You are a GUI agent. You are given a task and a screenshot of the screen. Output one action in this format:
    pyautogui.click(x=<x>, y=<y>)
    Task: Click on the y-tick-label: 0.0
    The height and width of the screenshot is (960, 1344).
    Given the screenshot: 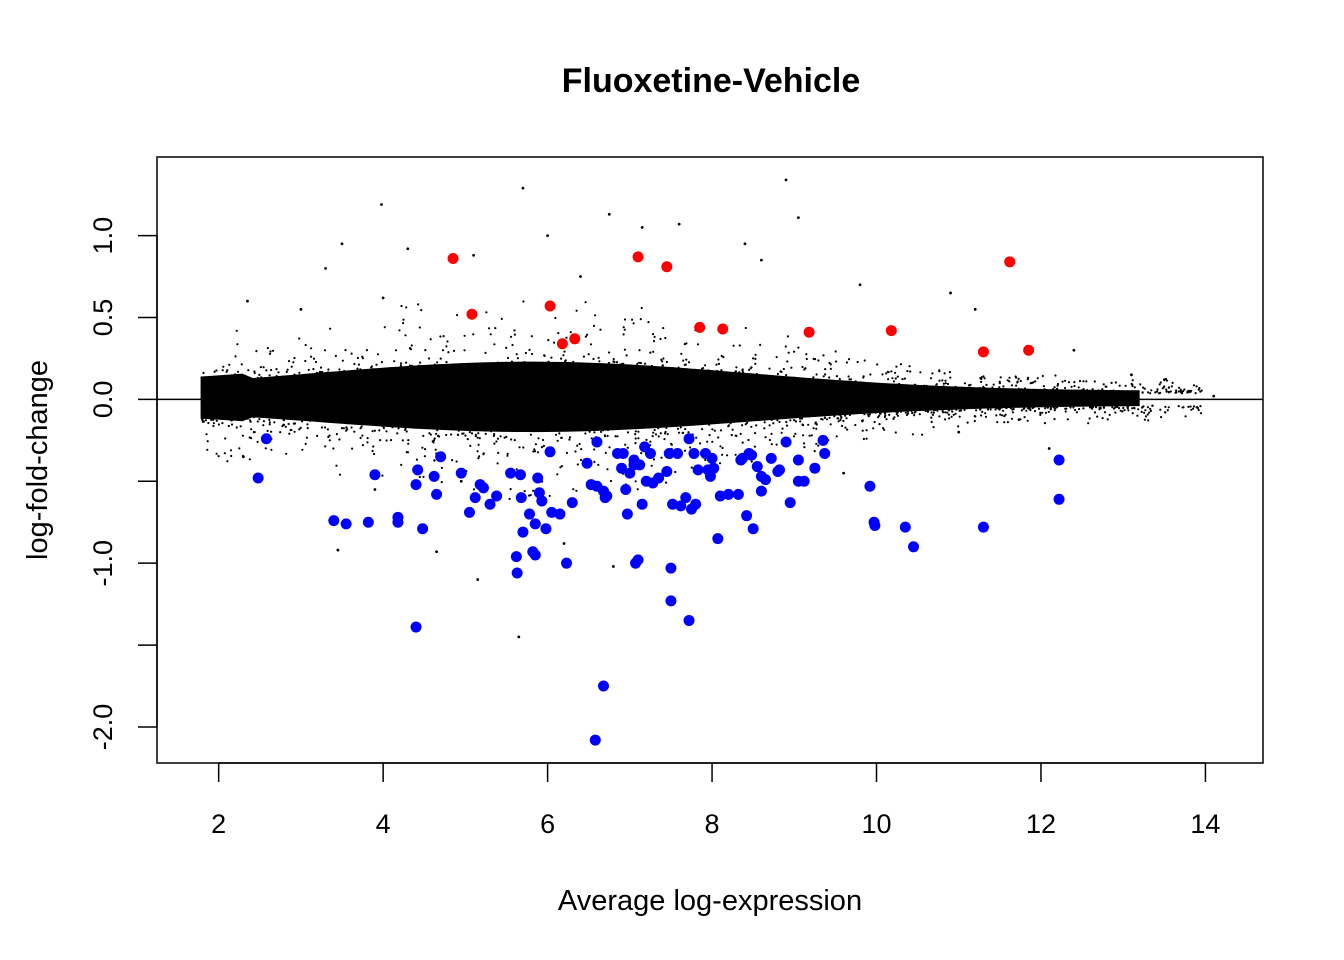 What is the action you would take?
    pyautogui.click(x=103, y=400)
    